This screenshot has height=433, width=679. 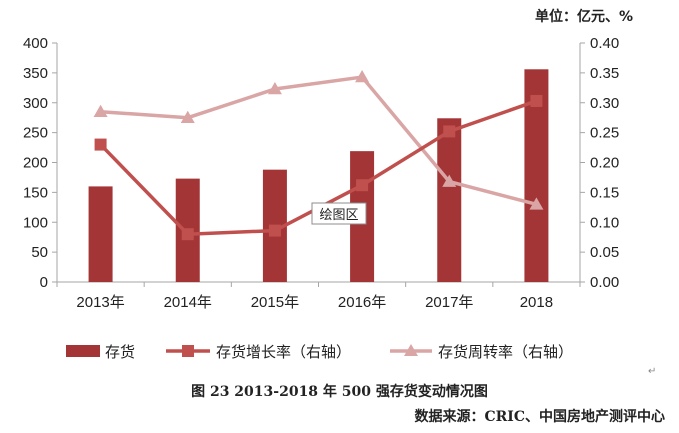 I want to click on y-left-tick-label: 250, so click(x=35, y=133).